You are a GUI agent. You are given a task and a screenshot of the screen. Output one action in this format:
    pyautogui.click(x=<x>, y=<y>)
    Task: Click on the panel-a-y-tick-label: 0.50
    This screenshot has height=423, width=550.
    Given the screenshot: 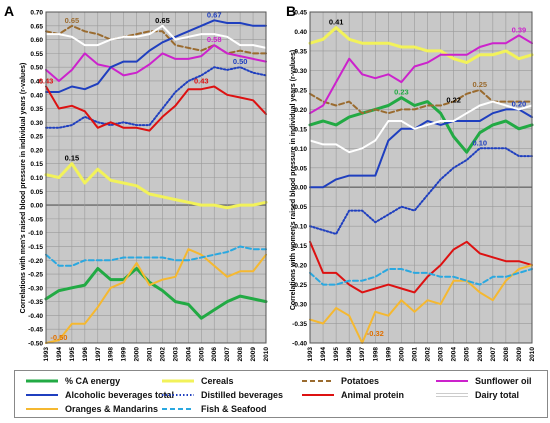 What is the action you would take?
    pyautogui.click(x=36, y=68)
    